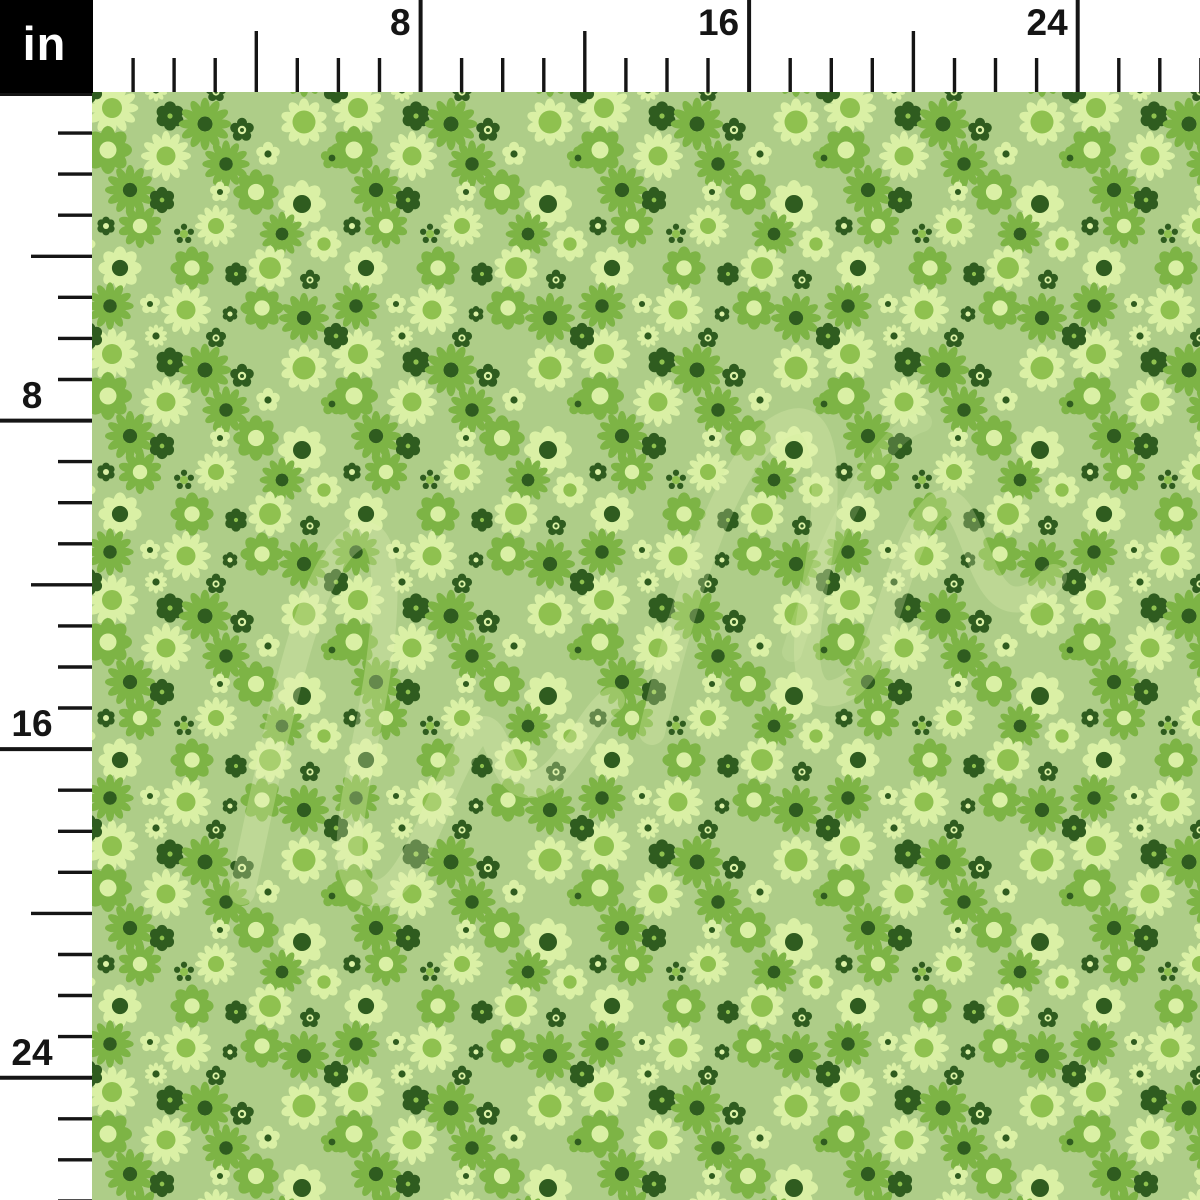 The height and width of the screenshot is (1200, 1200). Describe the element at coordinates (32, 395) in the screenshot. I see `left-ruler-label-8in: 8` at that location.